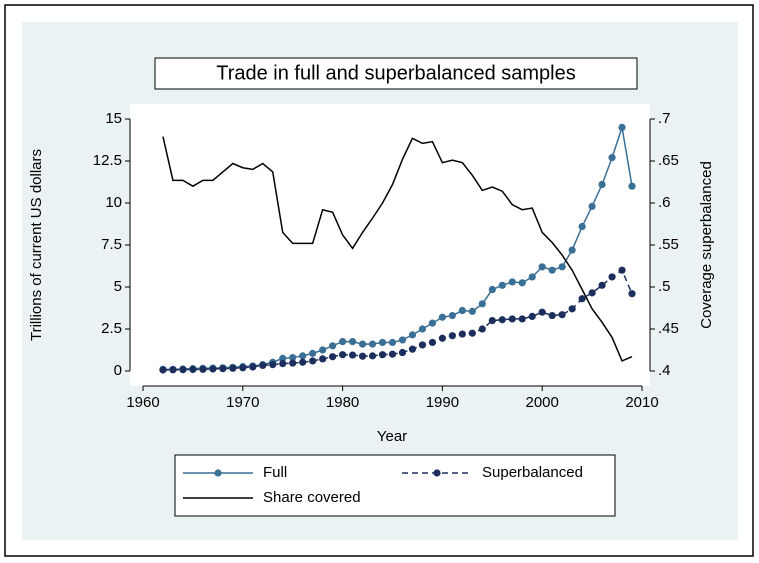  What do you see at coordinates (111, 328) in the screenshot?
I see `y-tick-label: 2.5` at bounding box center [111, 328].